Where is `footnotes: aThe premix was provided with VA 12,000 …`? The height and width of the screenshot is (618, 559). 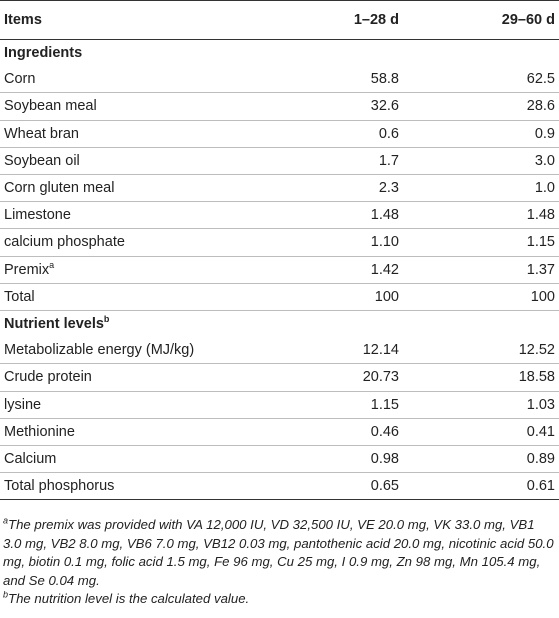 footnotes: aThe premix was provided with VA 12,000 … is located at coordinates (279, 562).